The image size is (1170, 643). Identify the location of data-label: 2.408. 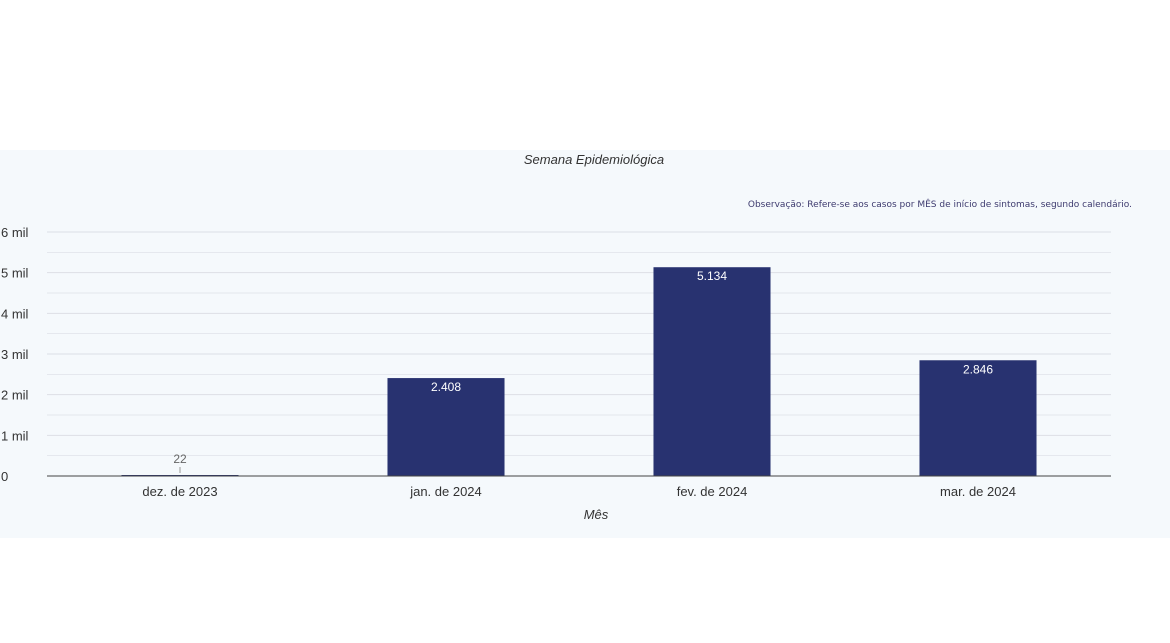
(446, 387).